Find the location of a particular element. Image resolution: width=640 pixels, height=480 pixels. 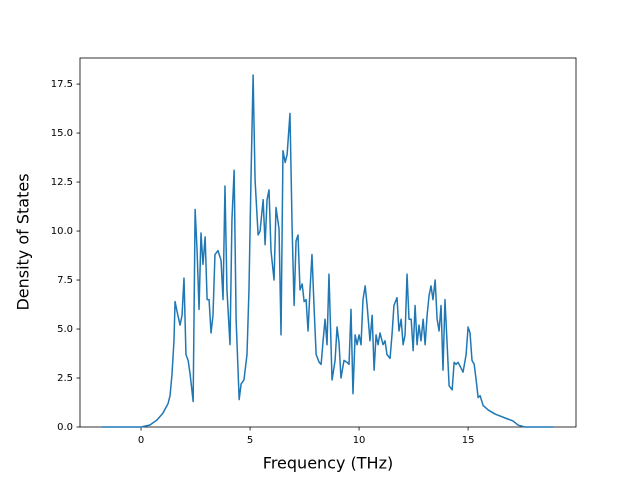

y-tick-label: 15.0 is located at coordinates (62, 133).